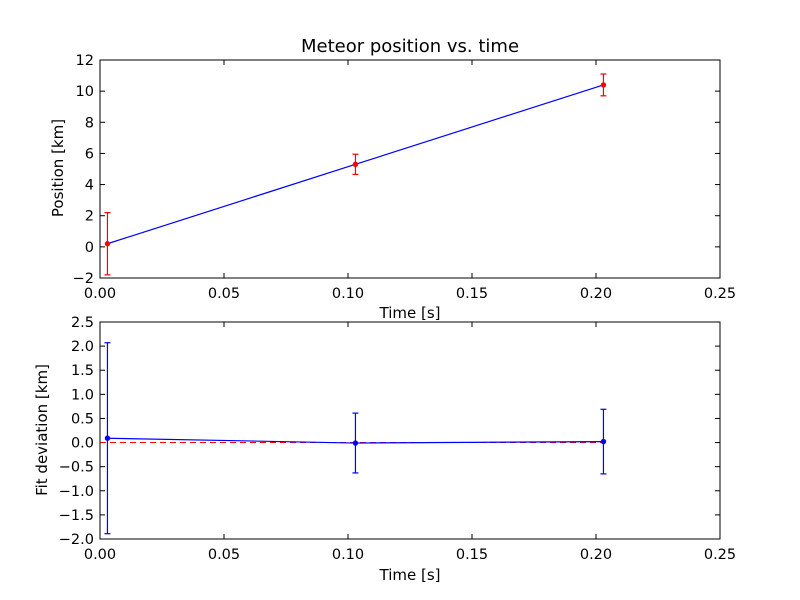 This screenshot has width=800, height=600. Describe the element at coordinates (83, 279) in the screenshot. I see `y-tick-label: −2` at that location.